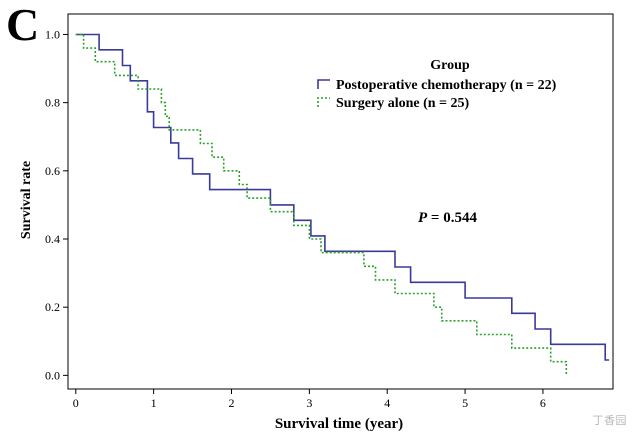 Image resolution: width=635 pixels, height=439 pixels. Describe the element at coordinates (154, 403) in the screenshot. I see `x-tick-label: 1` at that location.